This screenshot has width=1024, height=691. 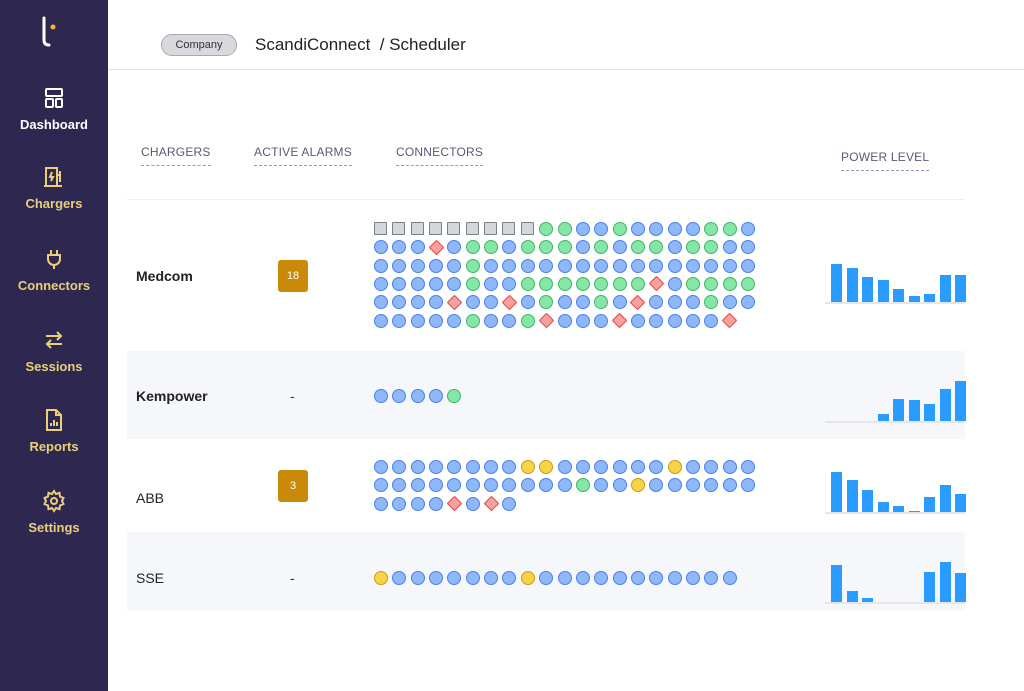 What do you see at coordinates (150, 578) in the screenshot?
I see `charger-name: SSE` at bounding box center [150, 578].